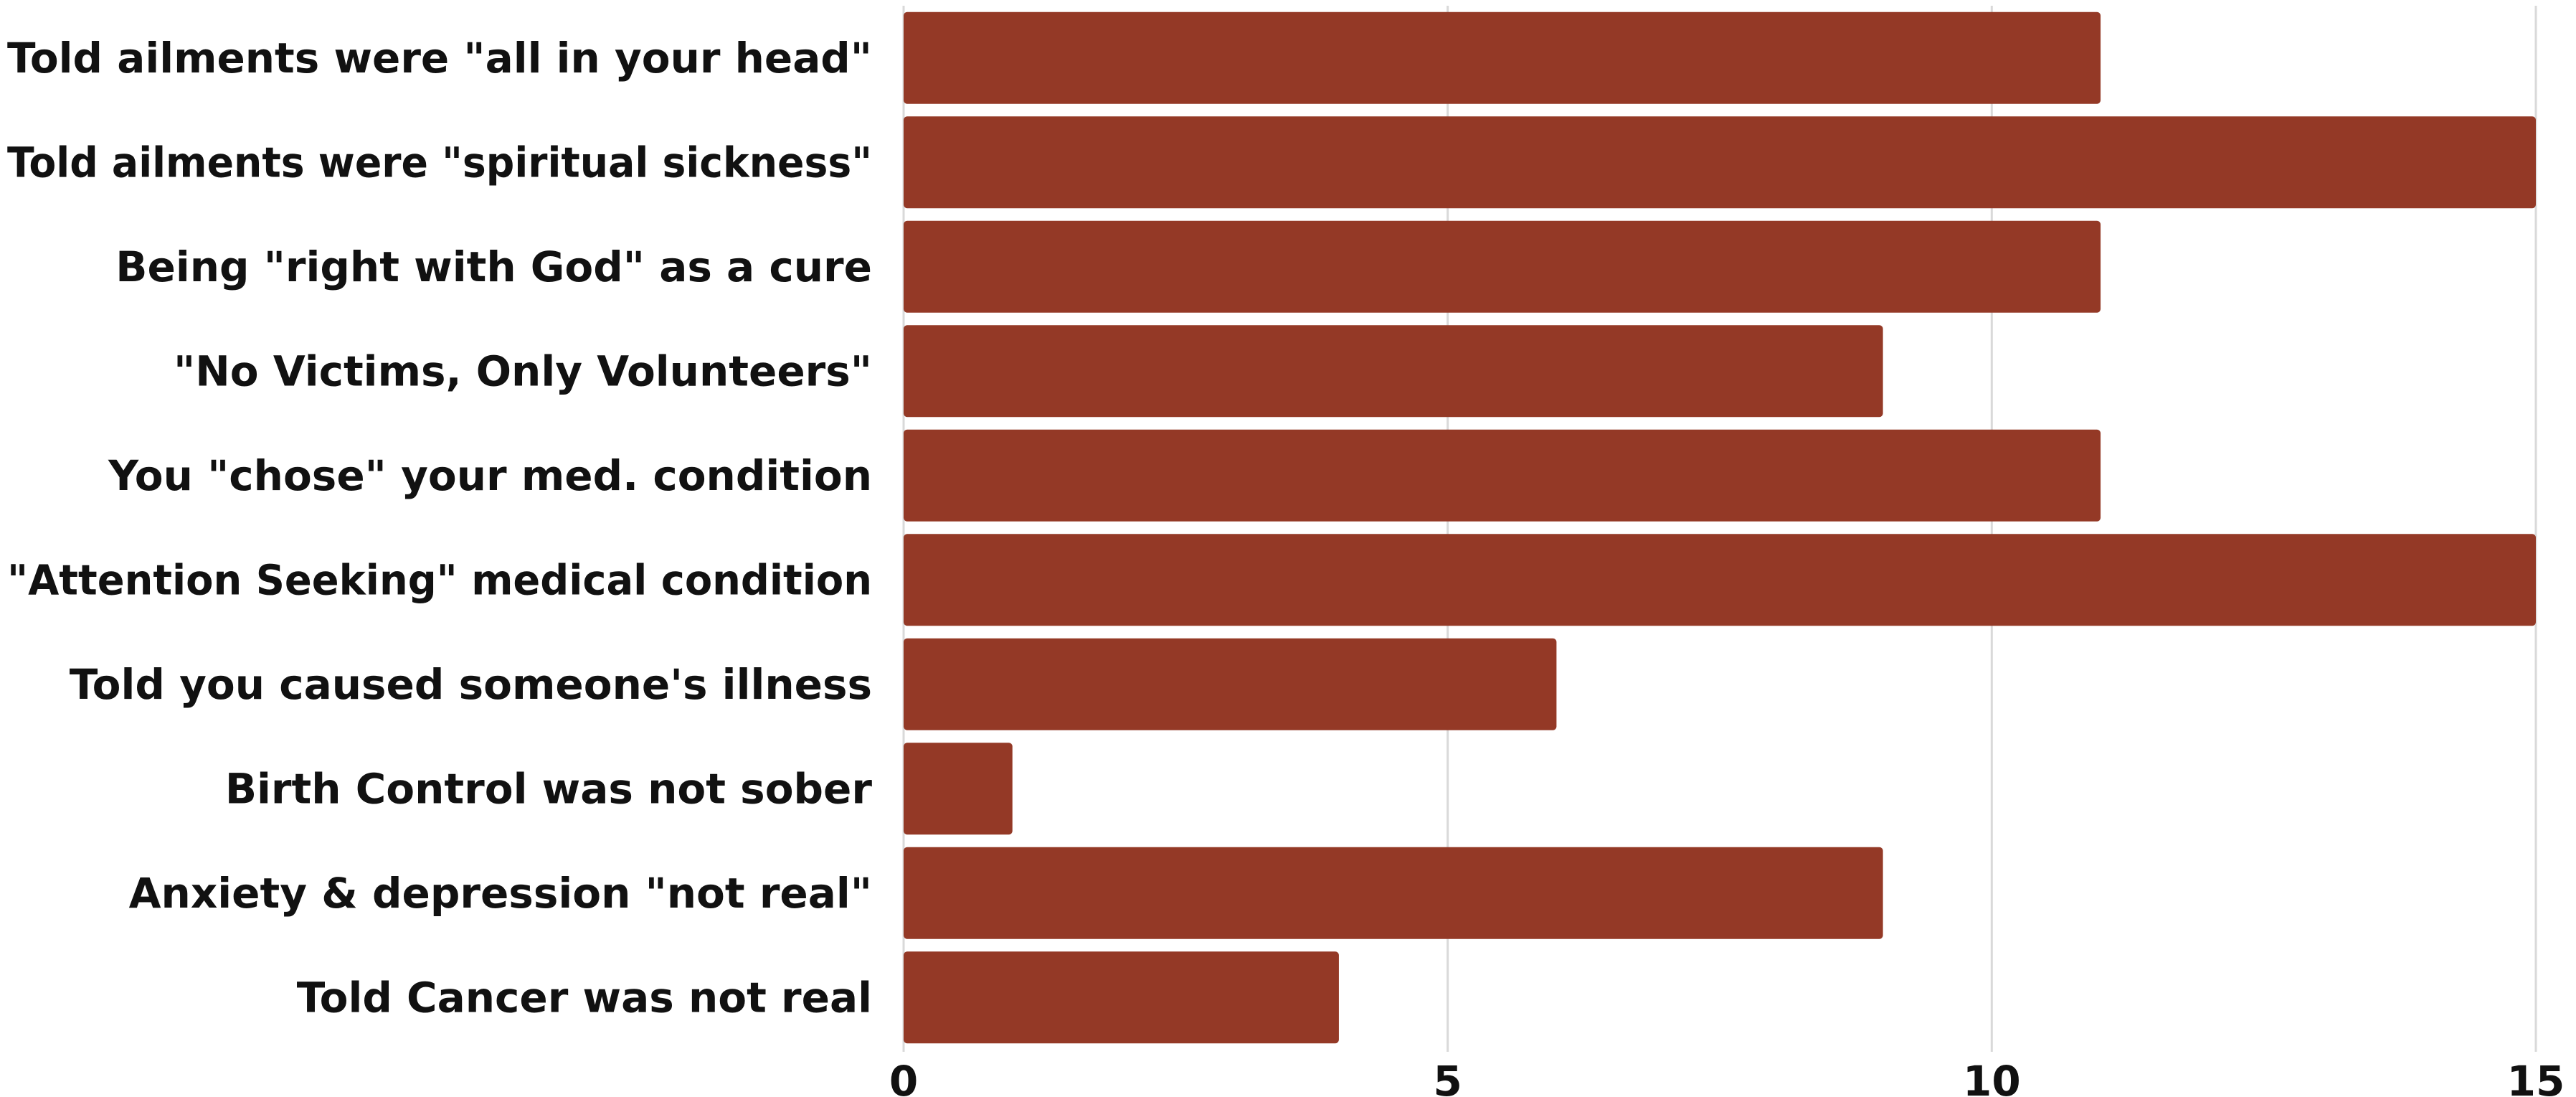  I want to click on category-label: You "chose" your med. condition, so click(490, 475).